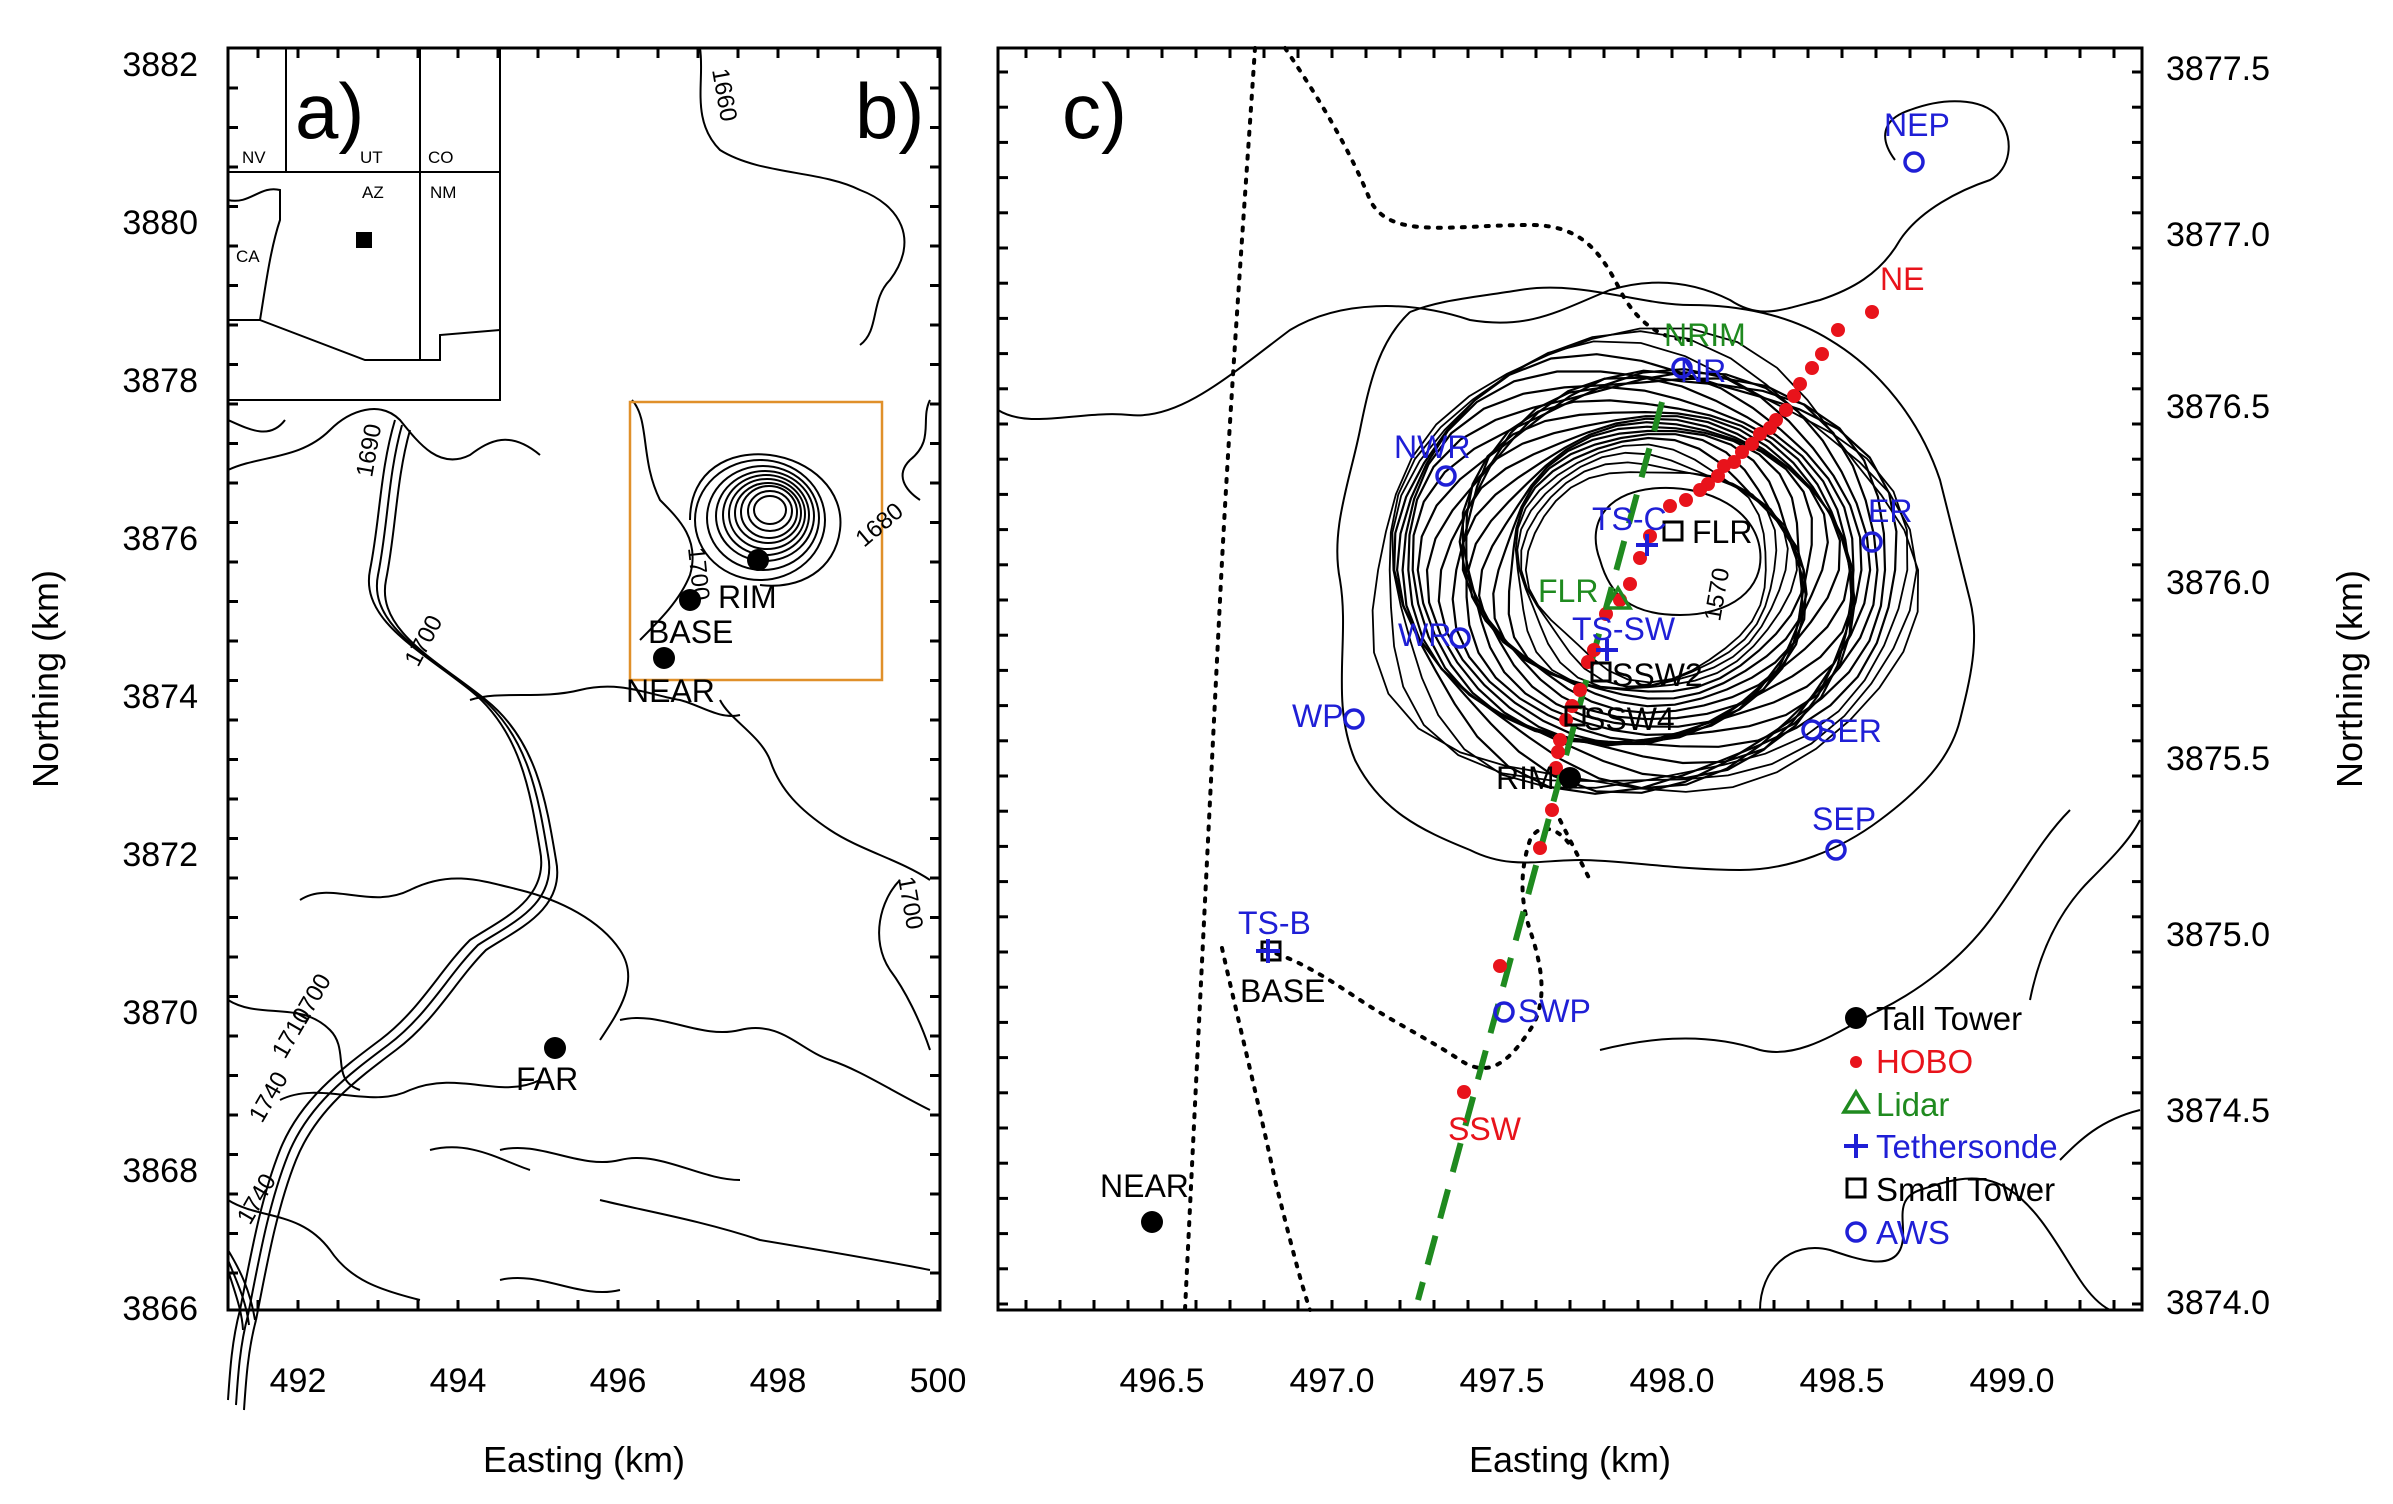 The height and width of the screenshot is (1504, 2393). Describe the element at coordinates (298, 1381) in the screenshot. I see `x-tick-label: 492` at that location.